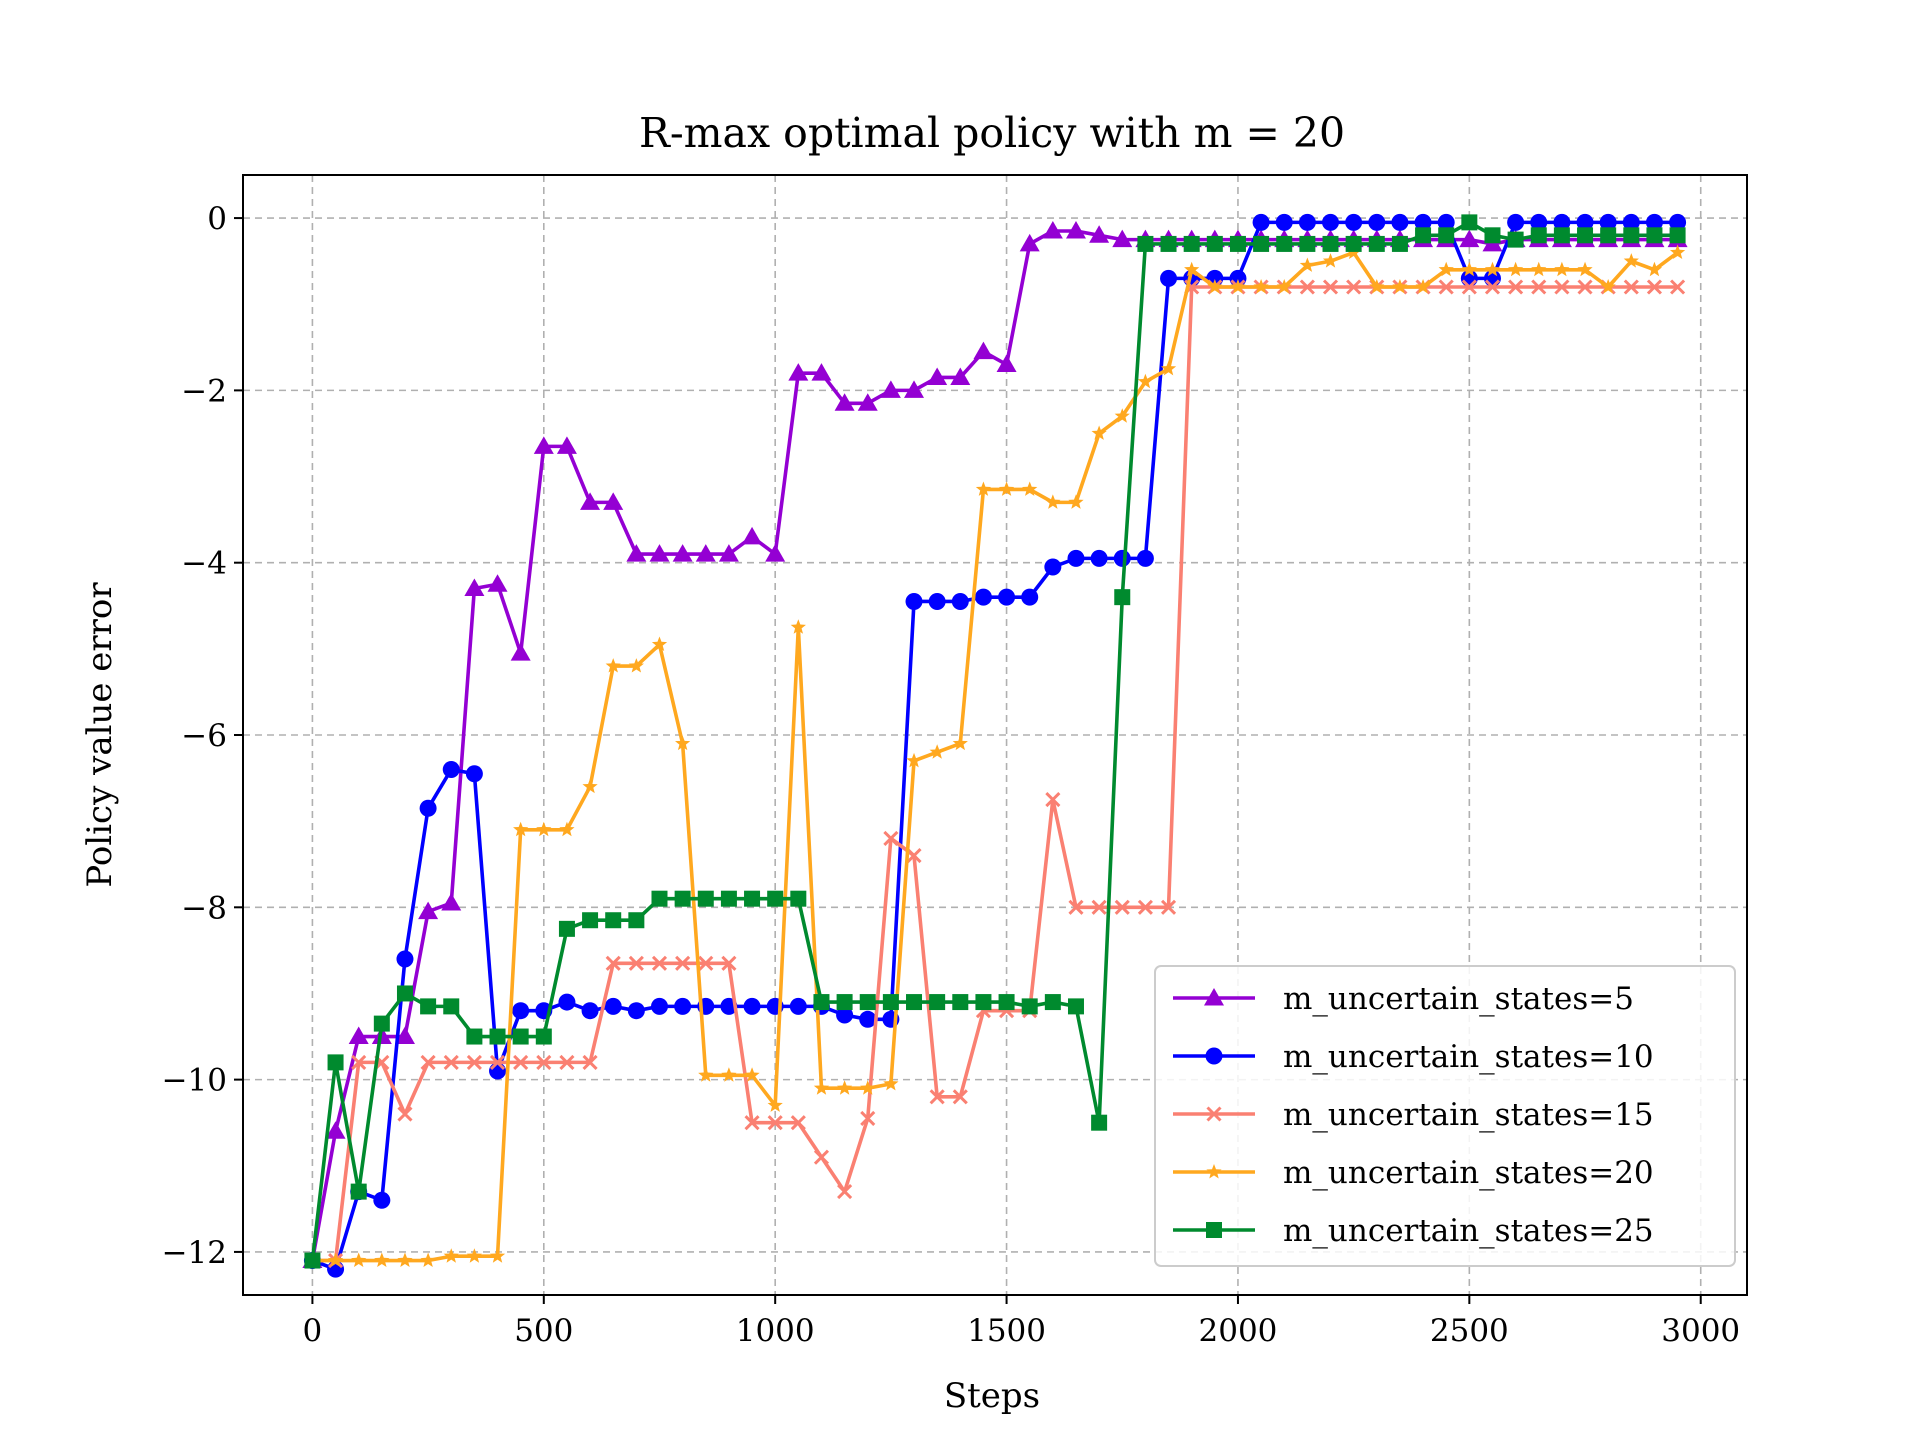  I want to click on legend-label: m_uncertain_states=10, so click(1468, 1057).